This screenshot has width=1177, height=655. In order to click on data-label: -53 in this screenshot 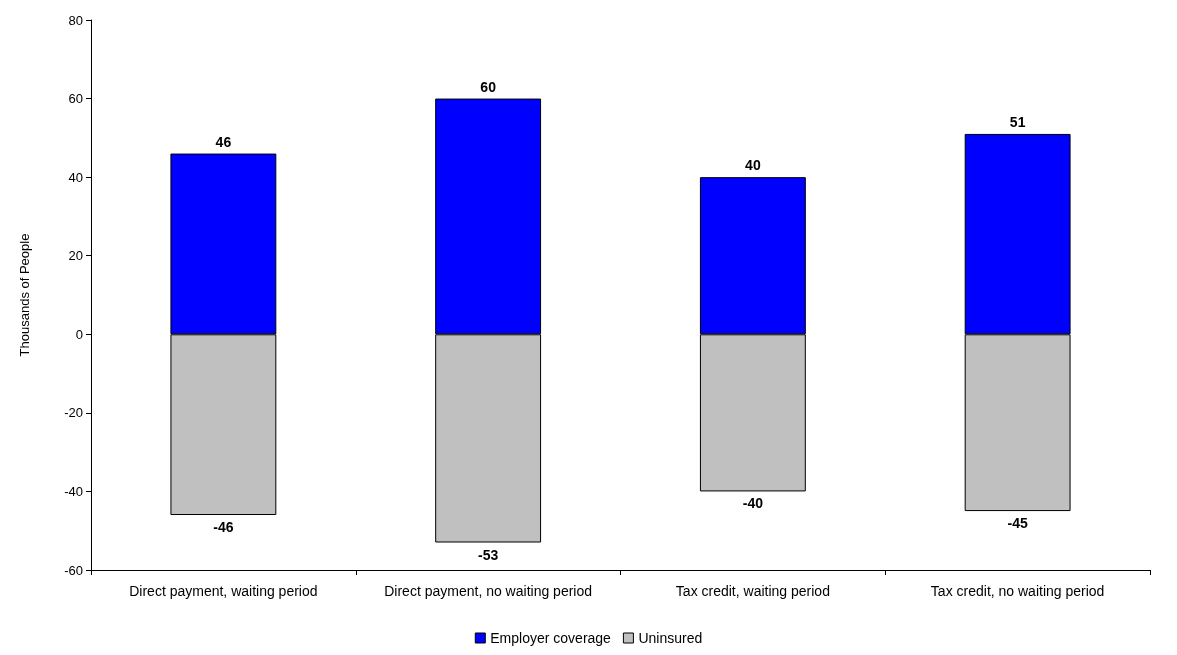, I will do `click(488, 554)`.